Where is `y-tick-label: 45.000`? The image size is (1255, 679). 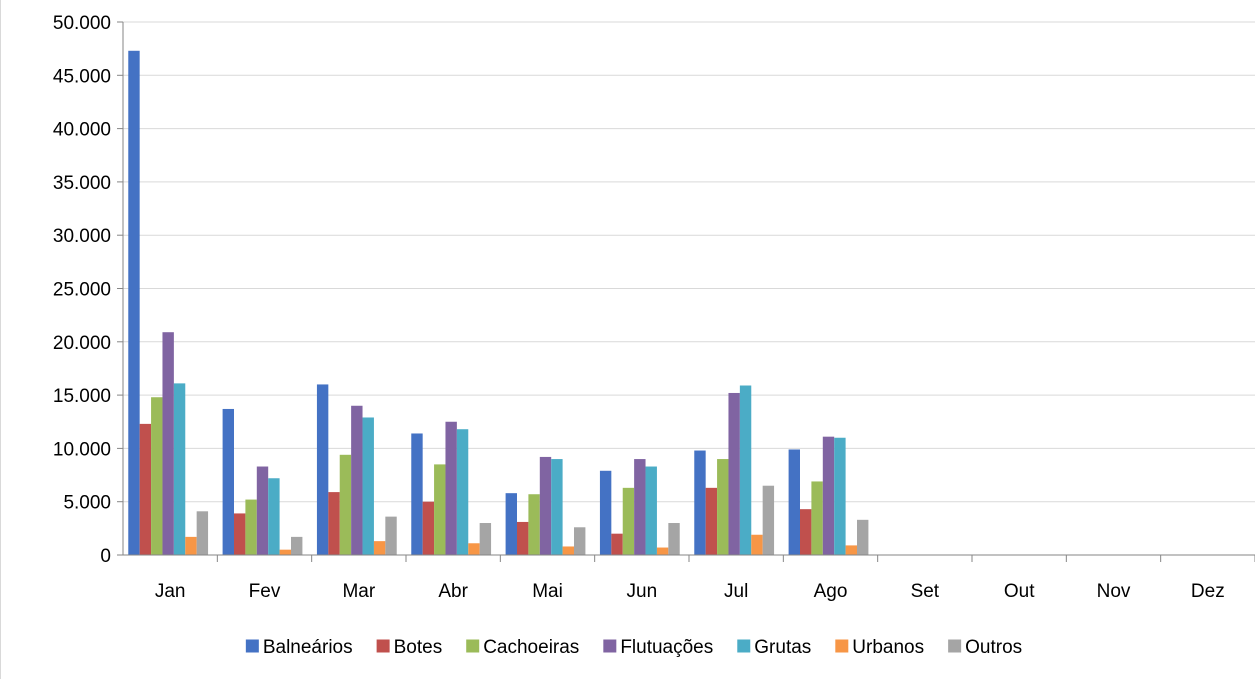
y-tick-label: 45.000 is located at coordinates (82, 76).